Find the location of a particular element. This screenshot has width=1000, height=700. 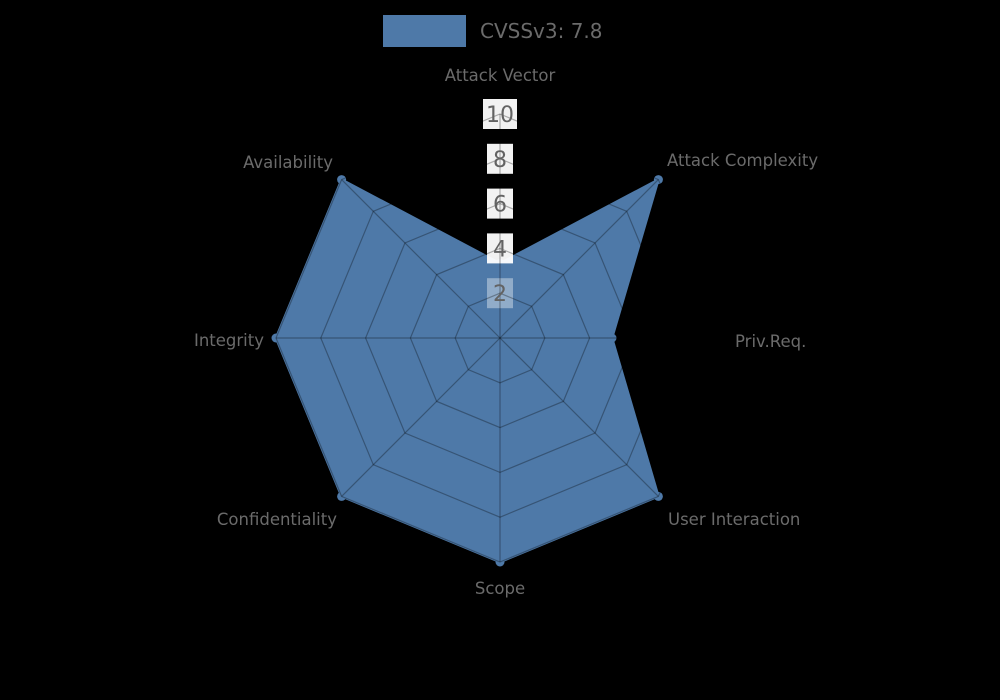

radial-tick-label: 10 is located at coordinates (500, 115).